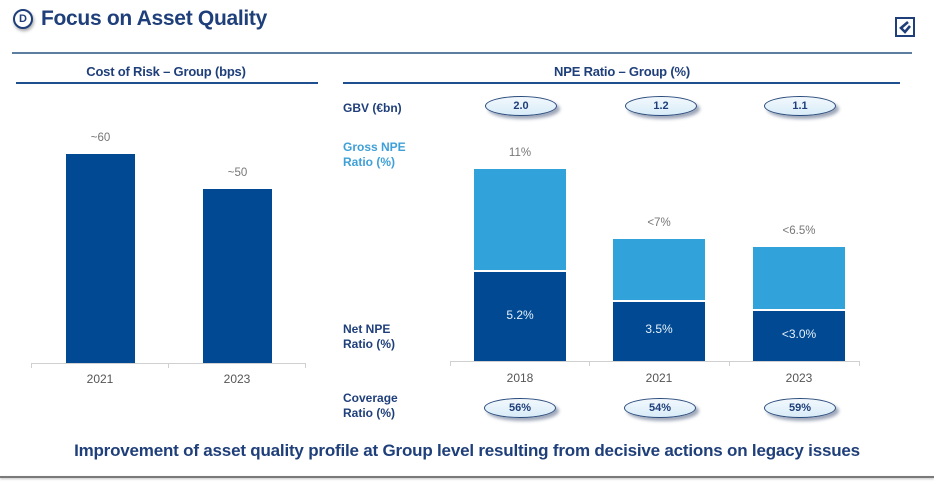  I want to click on gross-npe-row-label: Gross NPE Ratio (%), so click(374, 155).